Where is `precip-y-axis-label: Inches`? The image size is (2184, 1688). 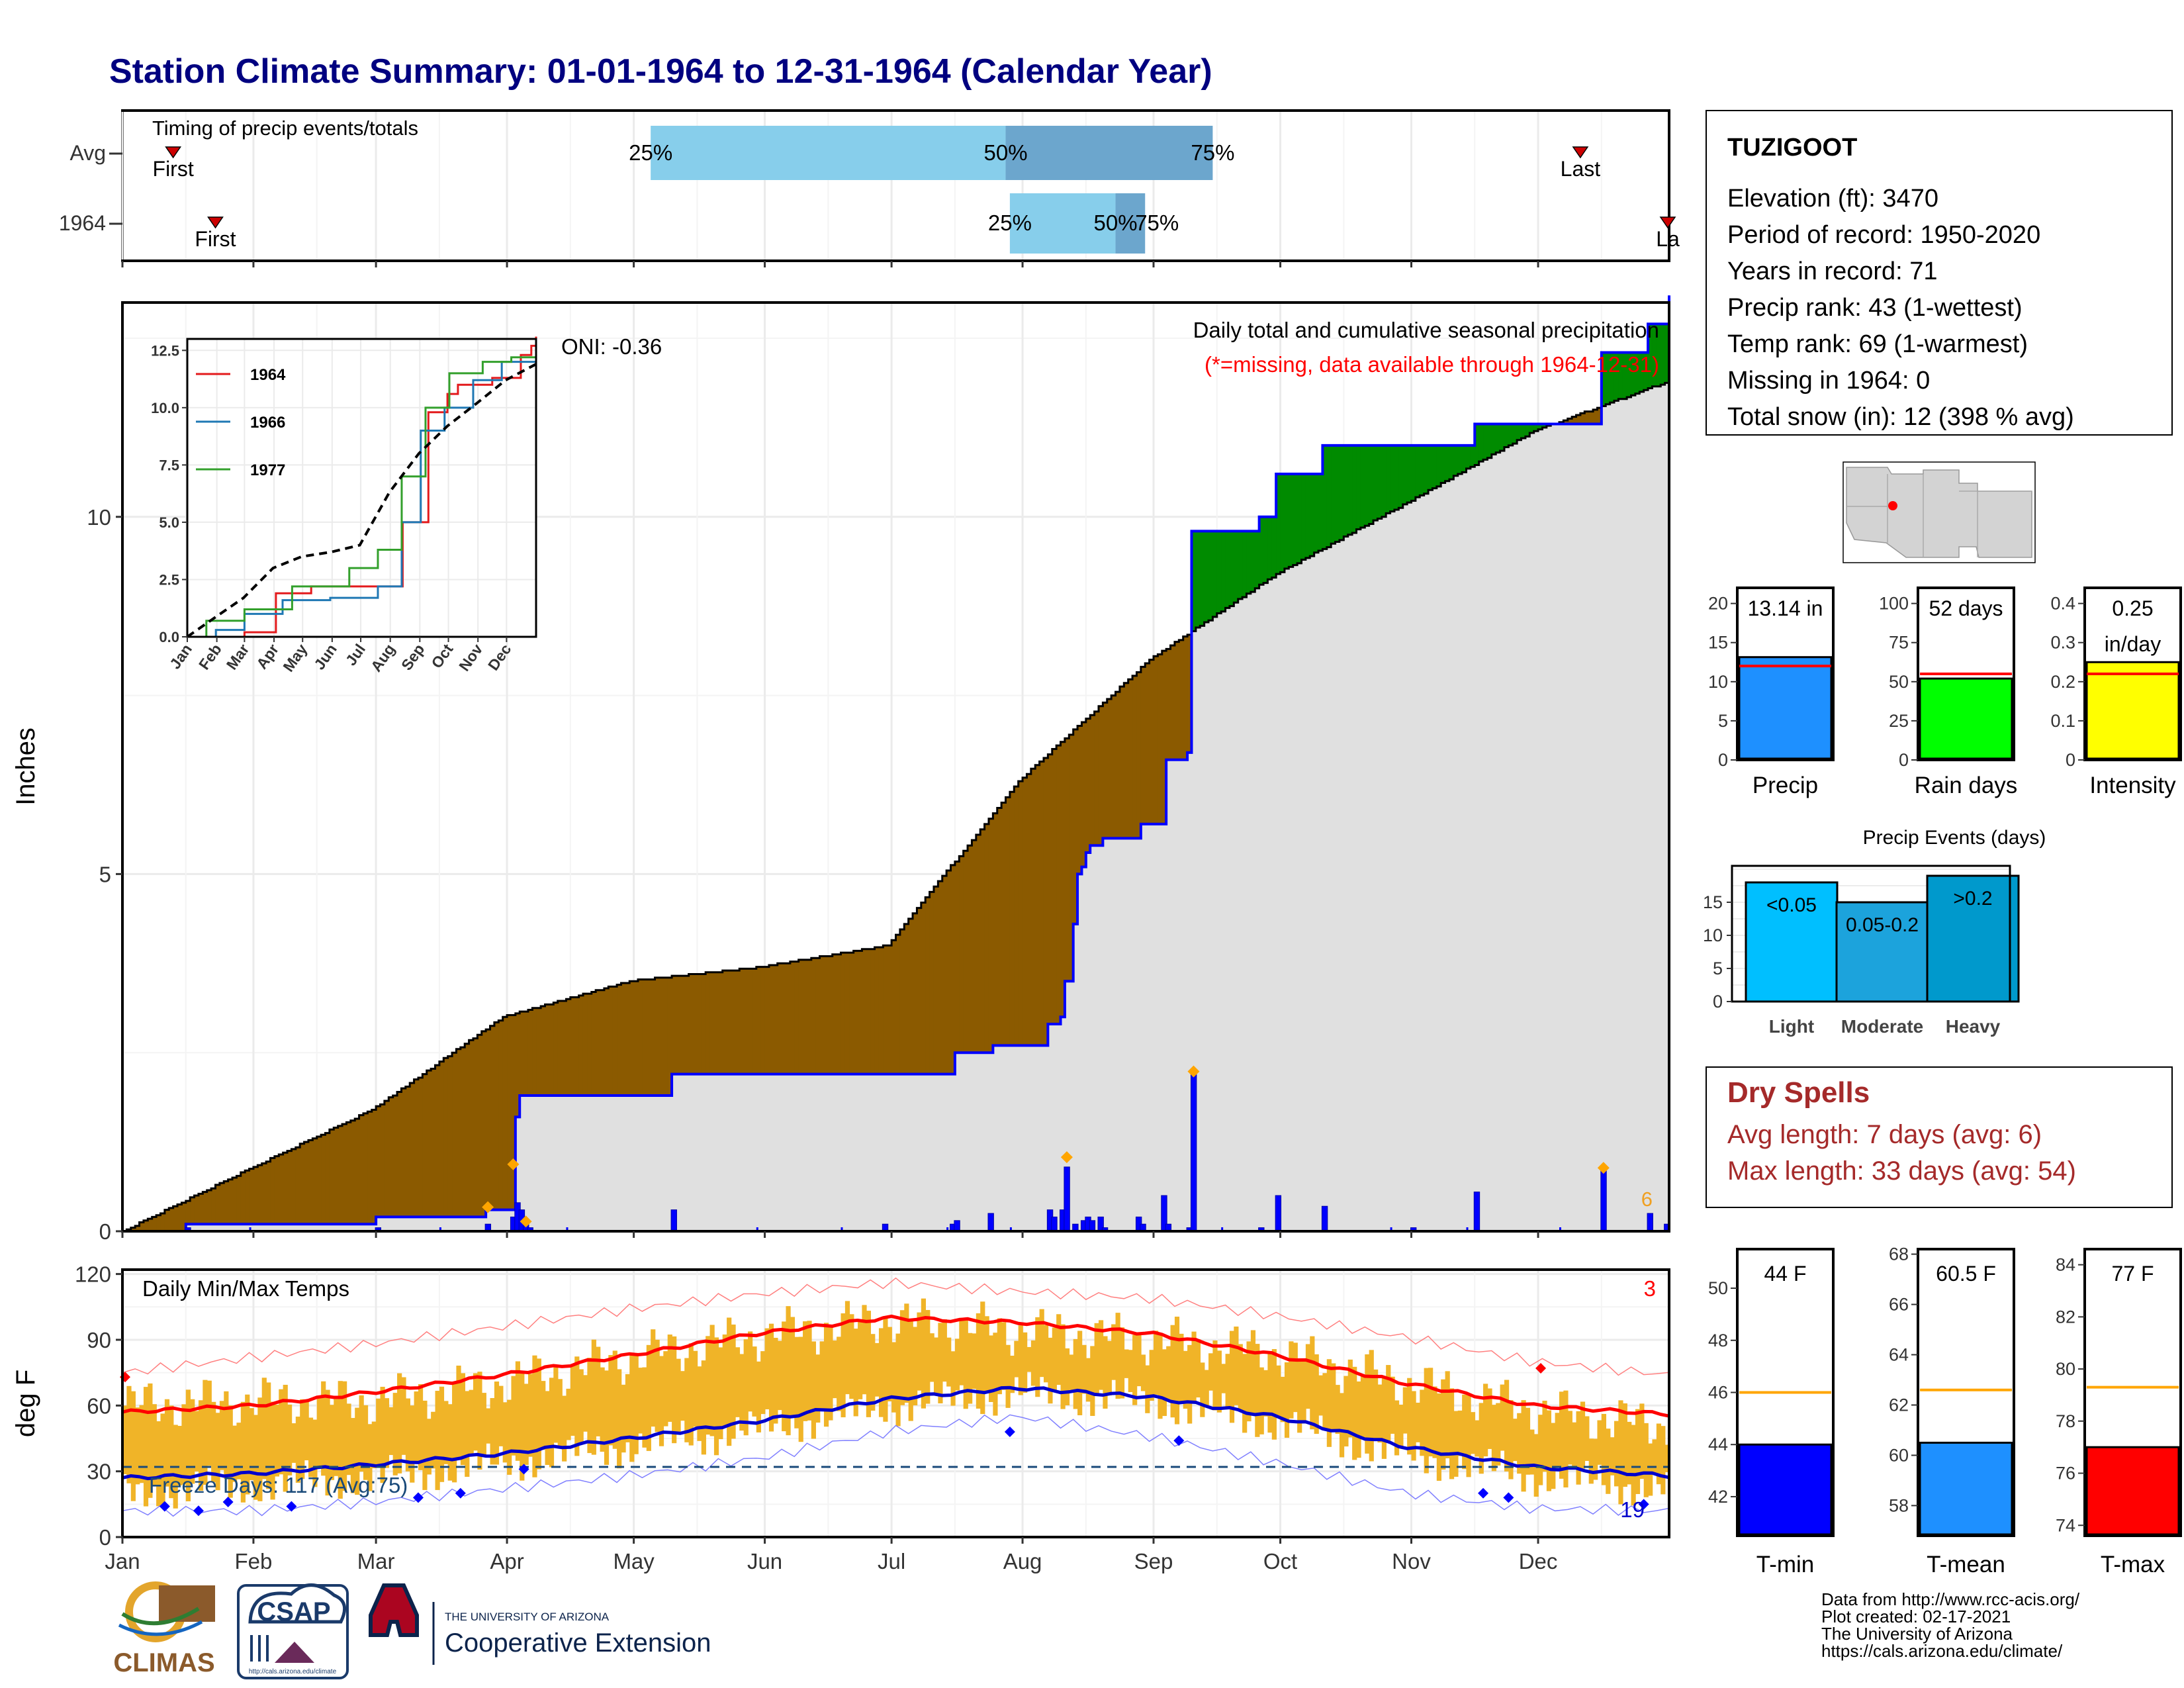 precip-y-axis-label: Inches is located at coordinates (26, 766).